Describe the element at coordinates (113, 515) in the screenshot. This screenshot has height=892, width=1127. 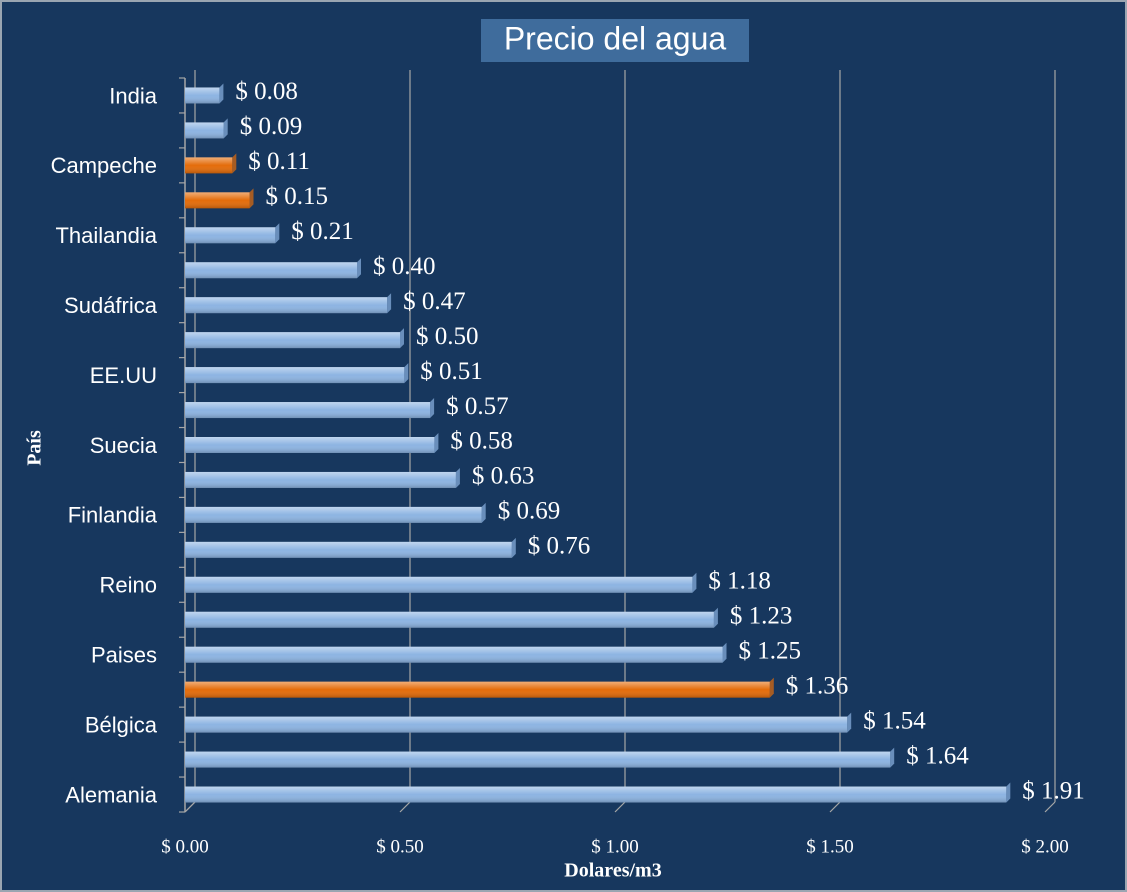
I see `y-tick-label: Finlandia` at that location.